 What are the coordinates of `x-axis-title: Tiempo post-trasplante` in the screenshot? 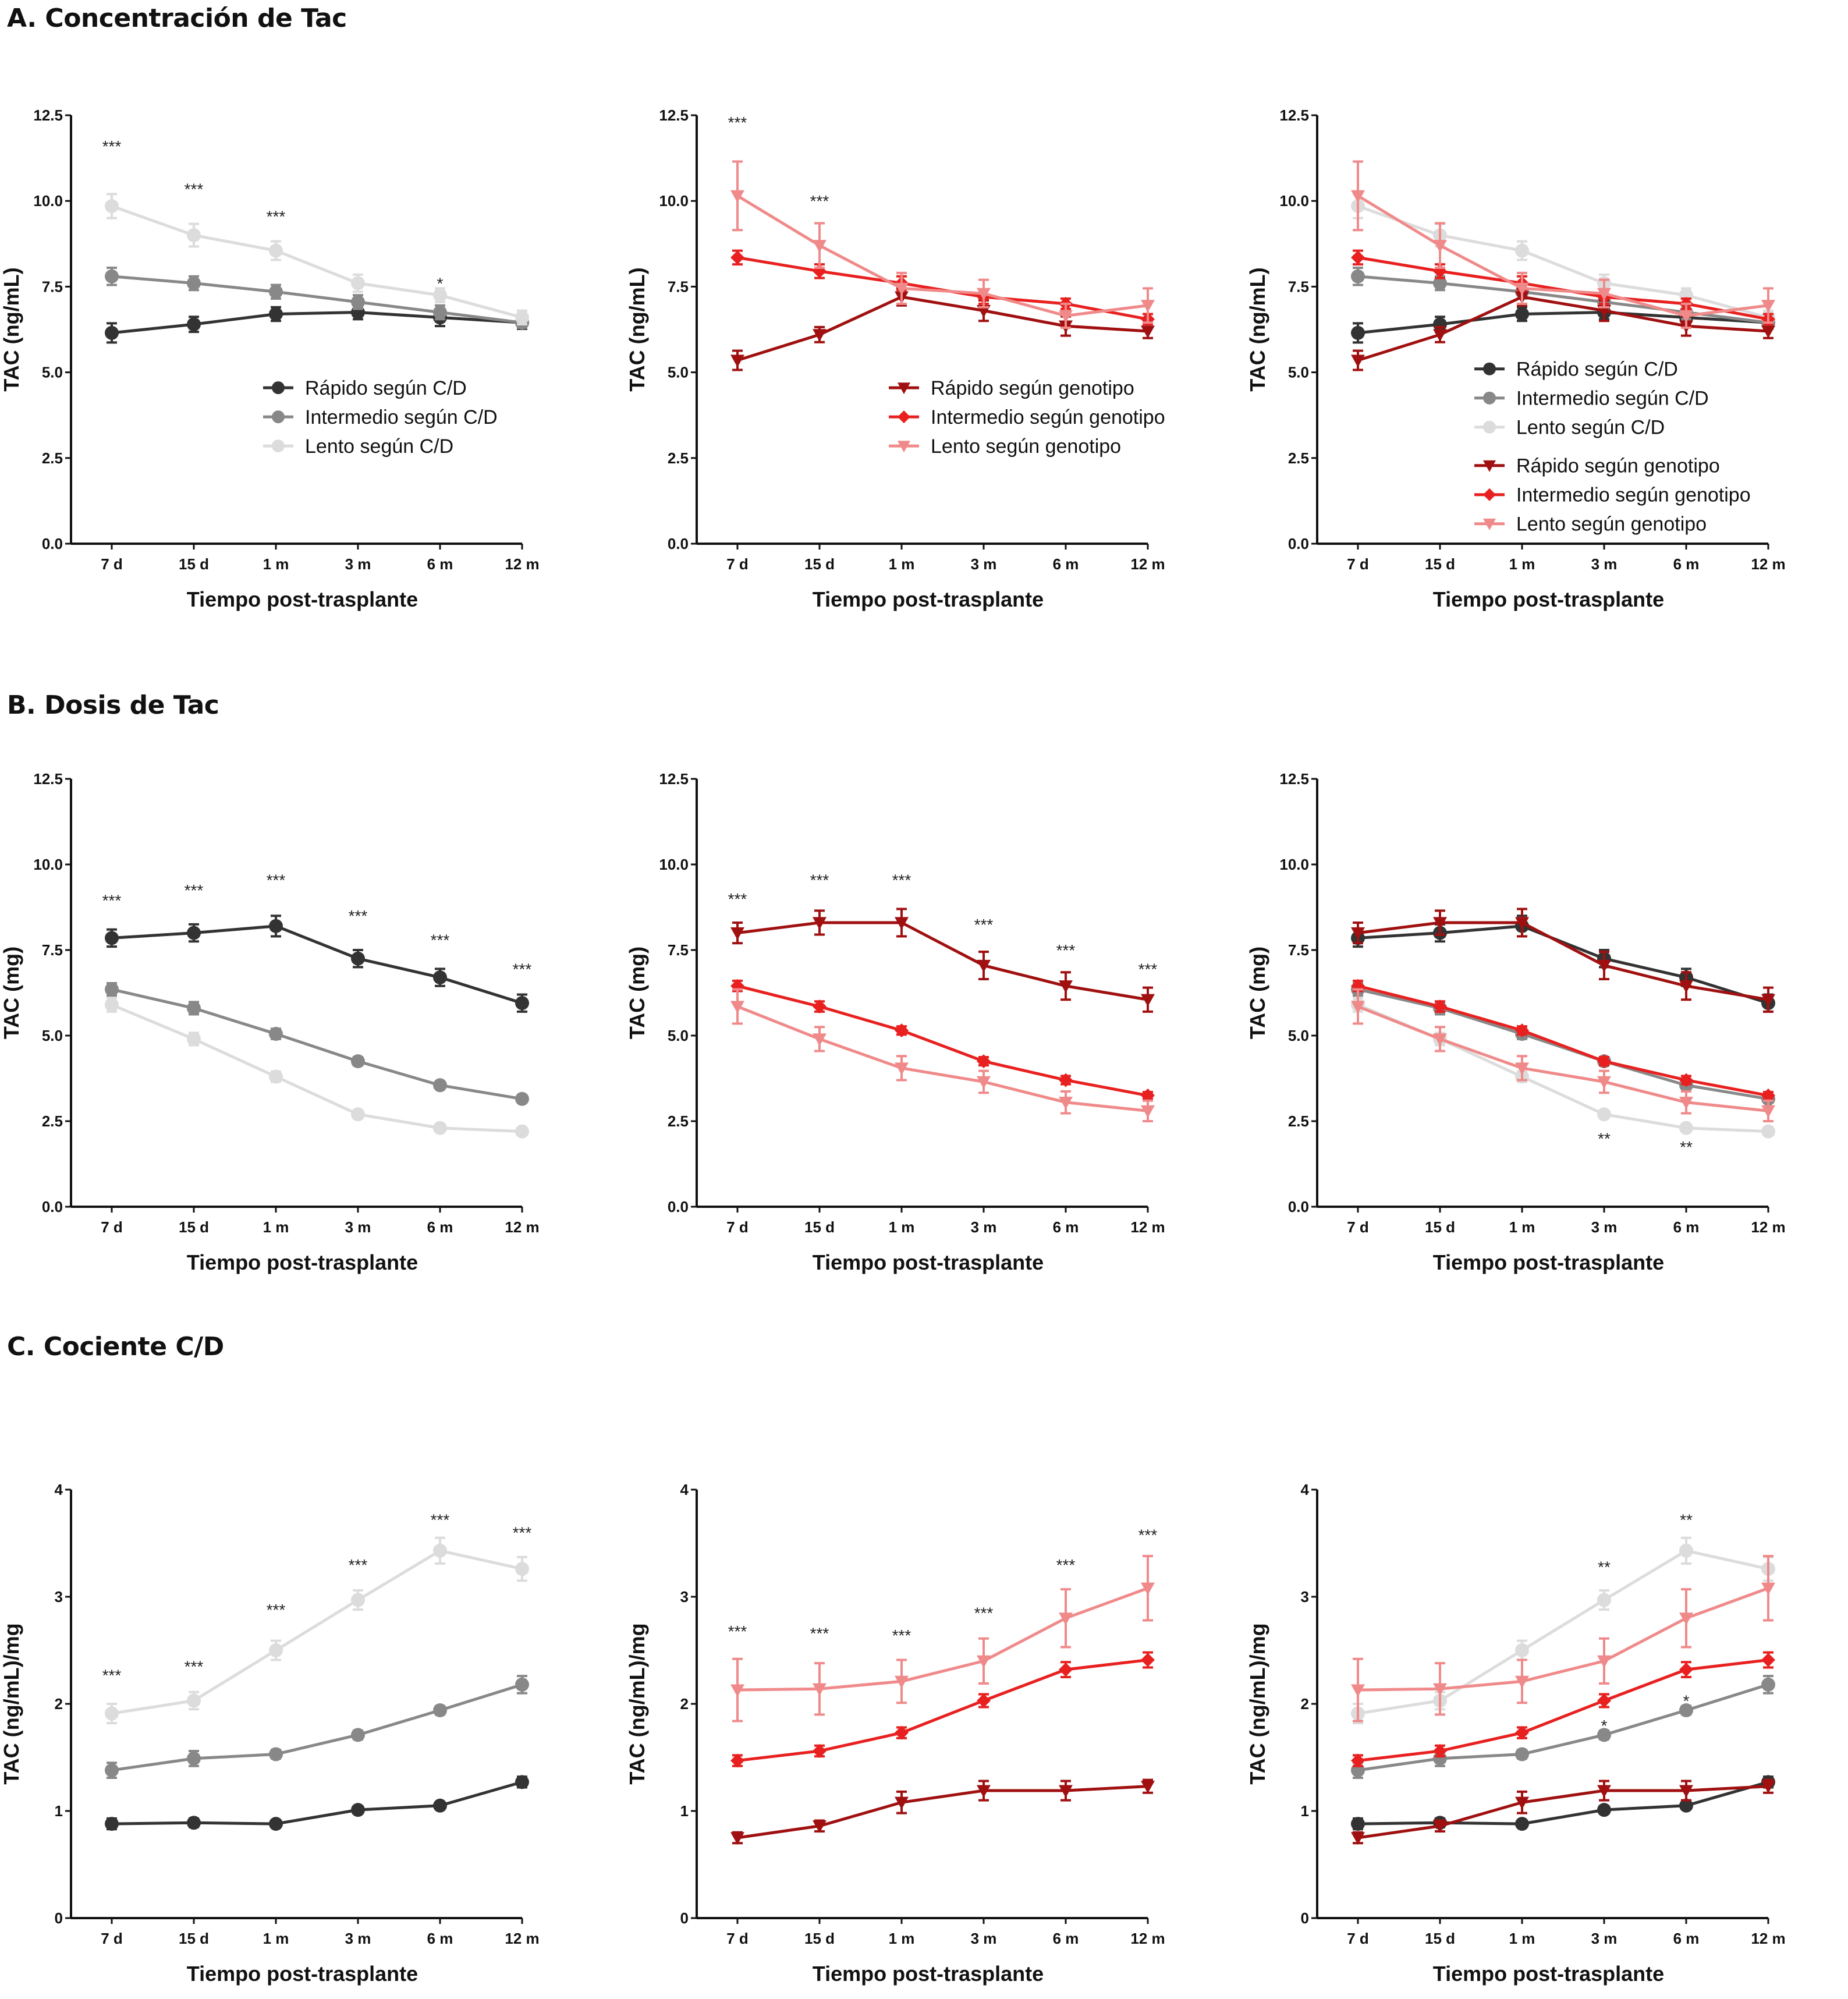 It's located at (1548, 599).